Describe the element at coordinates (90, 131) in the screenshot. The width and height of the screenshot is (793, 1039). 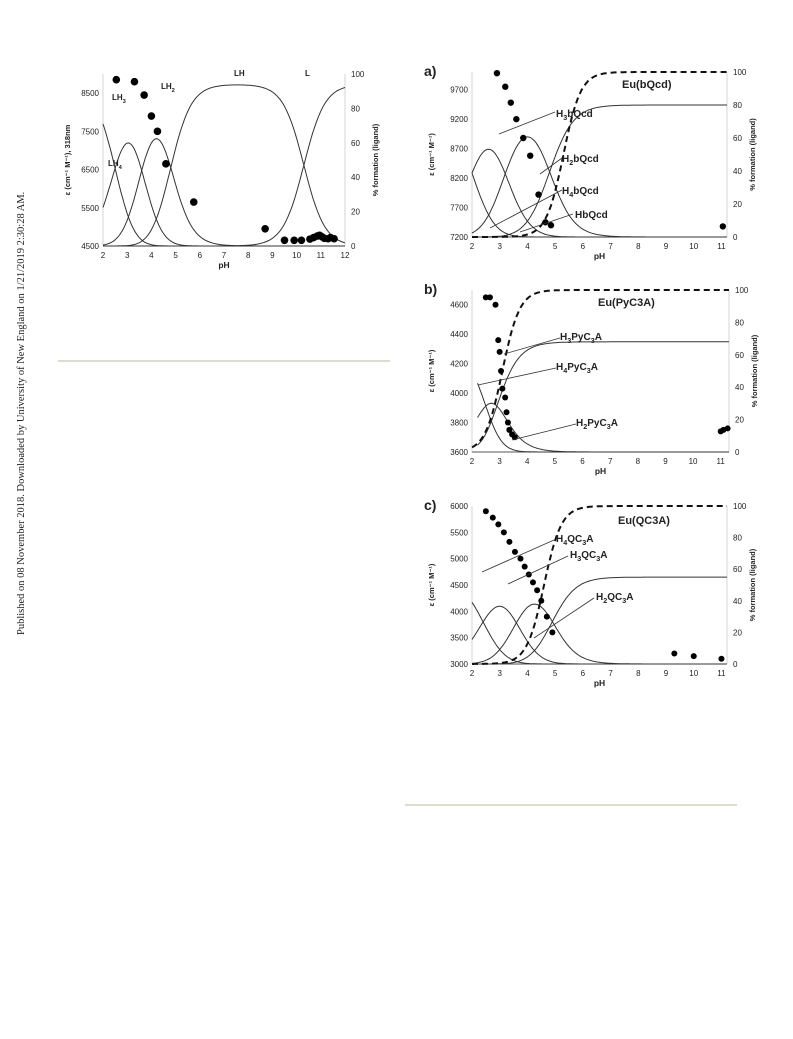
I see `y-tick-label: 7500` at that location.